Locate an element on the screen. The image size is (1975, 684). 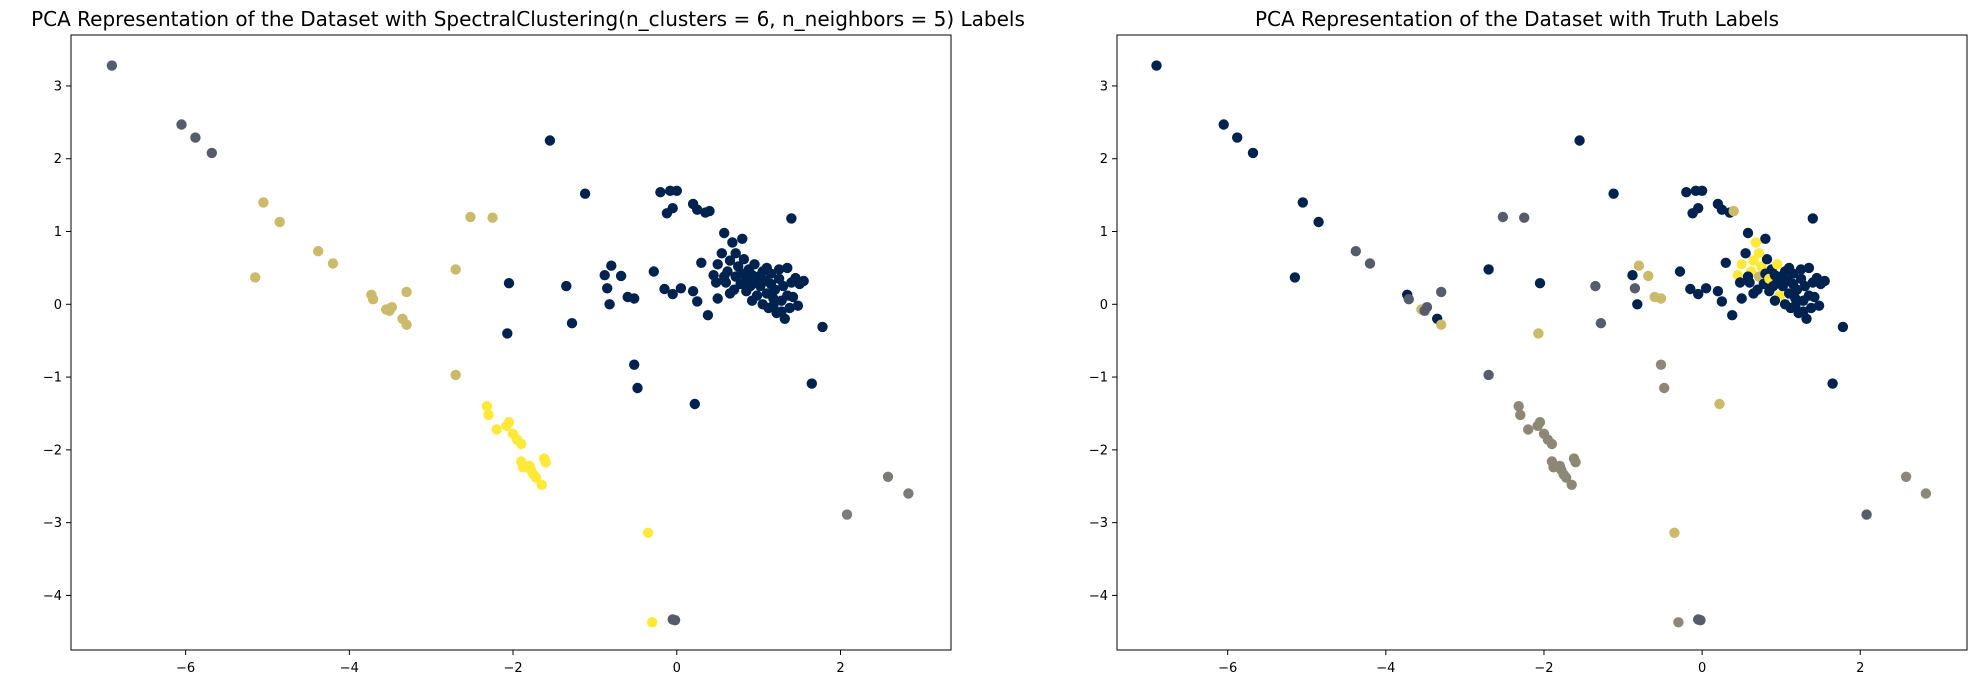
y-tick-label: −2 is located at coordinates (1098, 450).